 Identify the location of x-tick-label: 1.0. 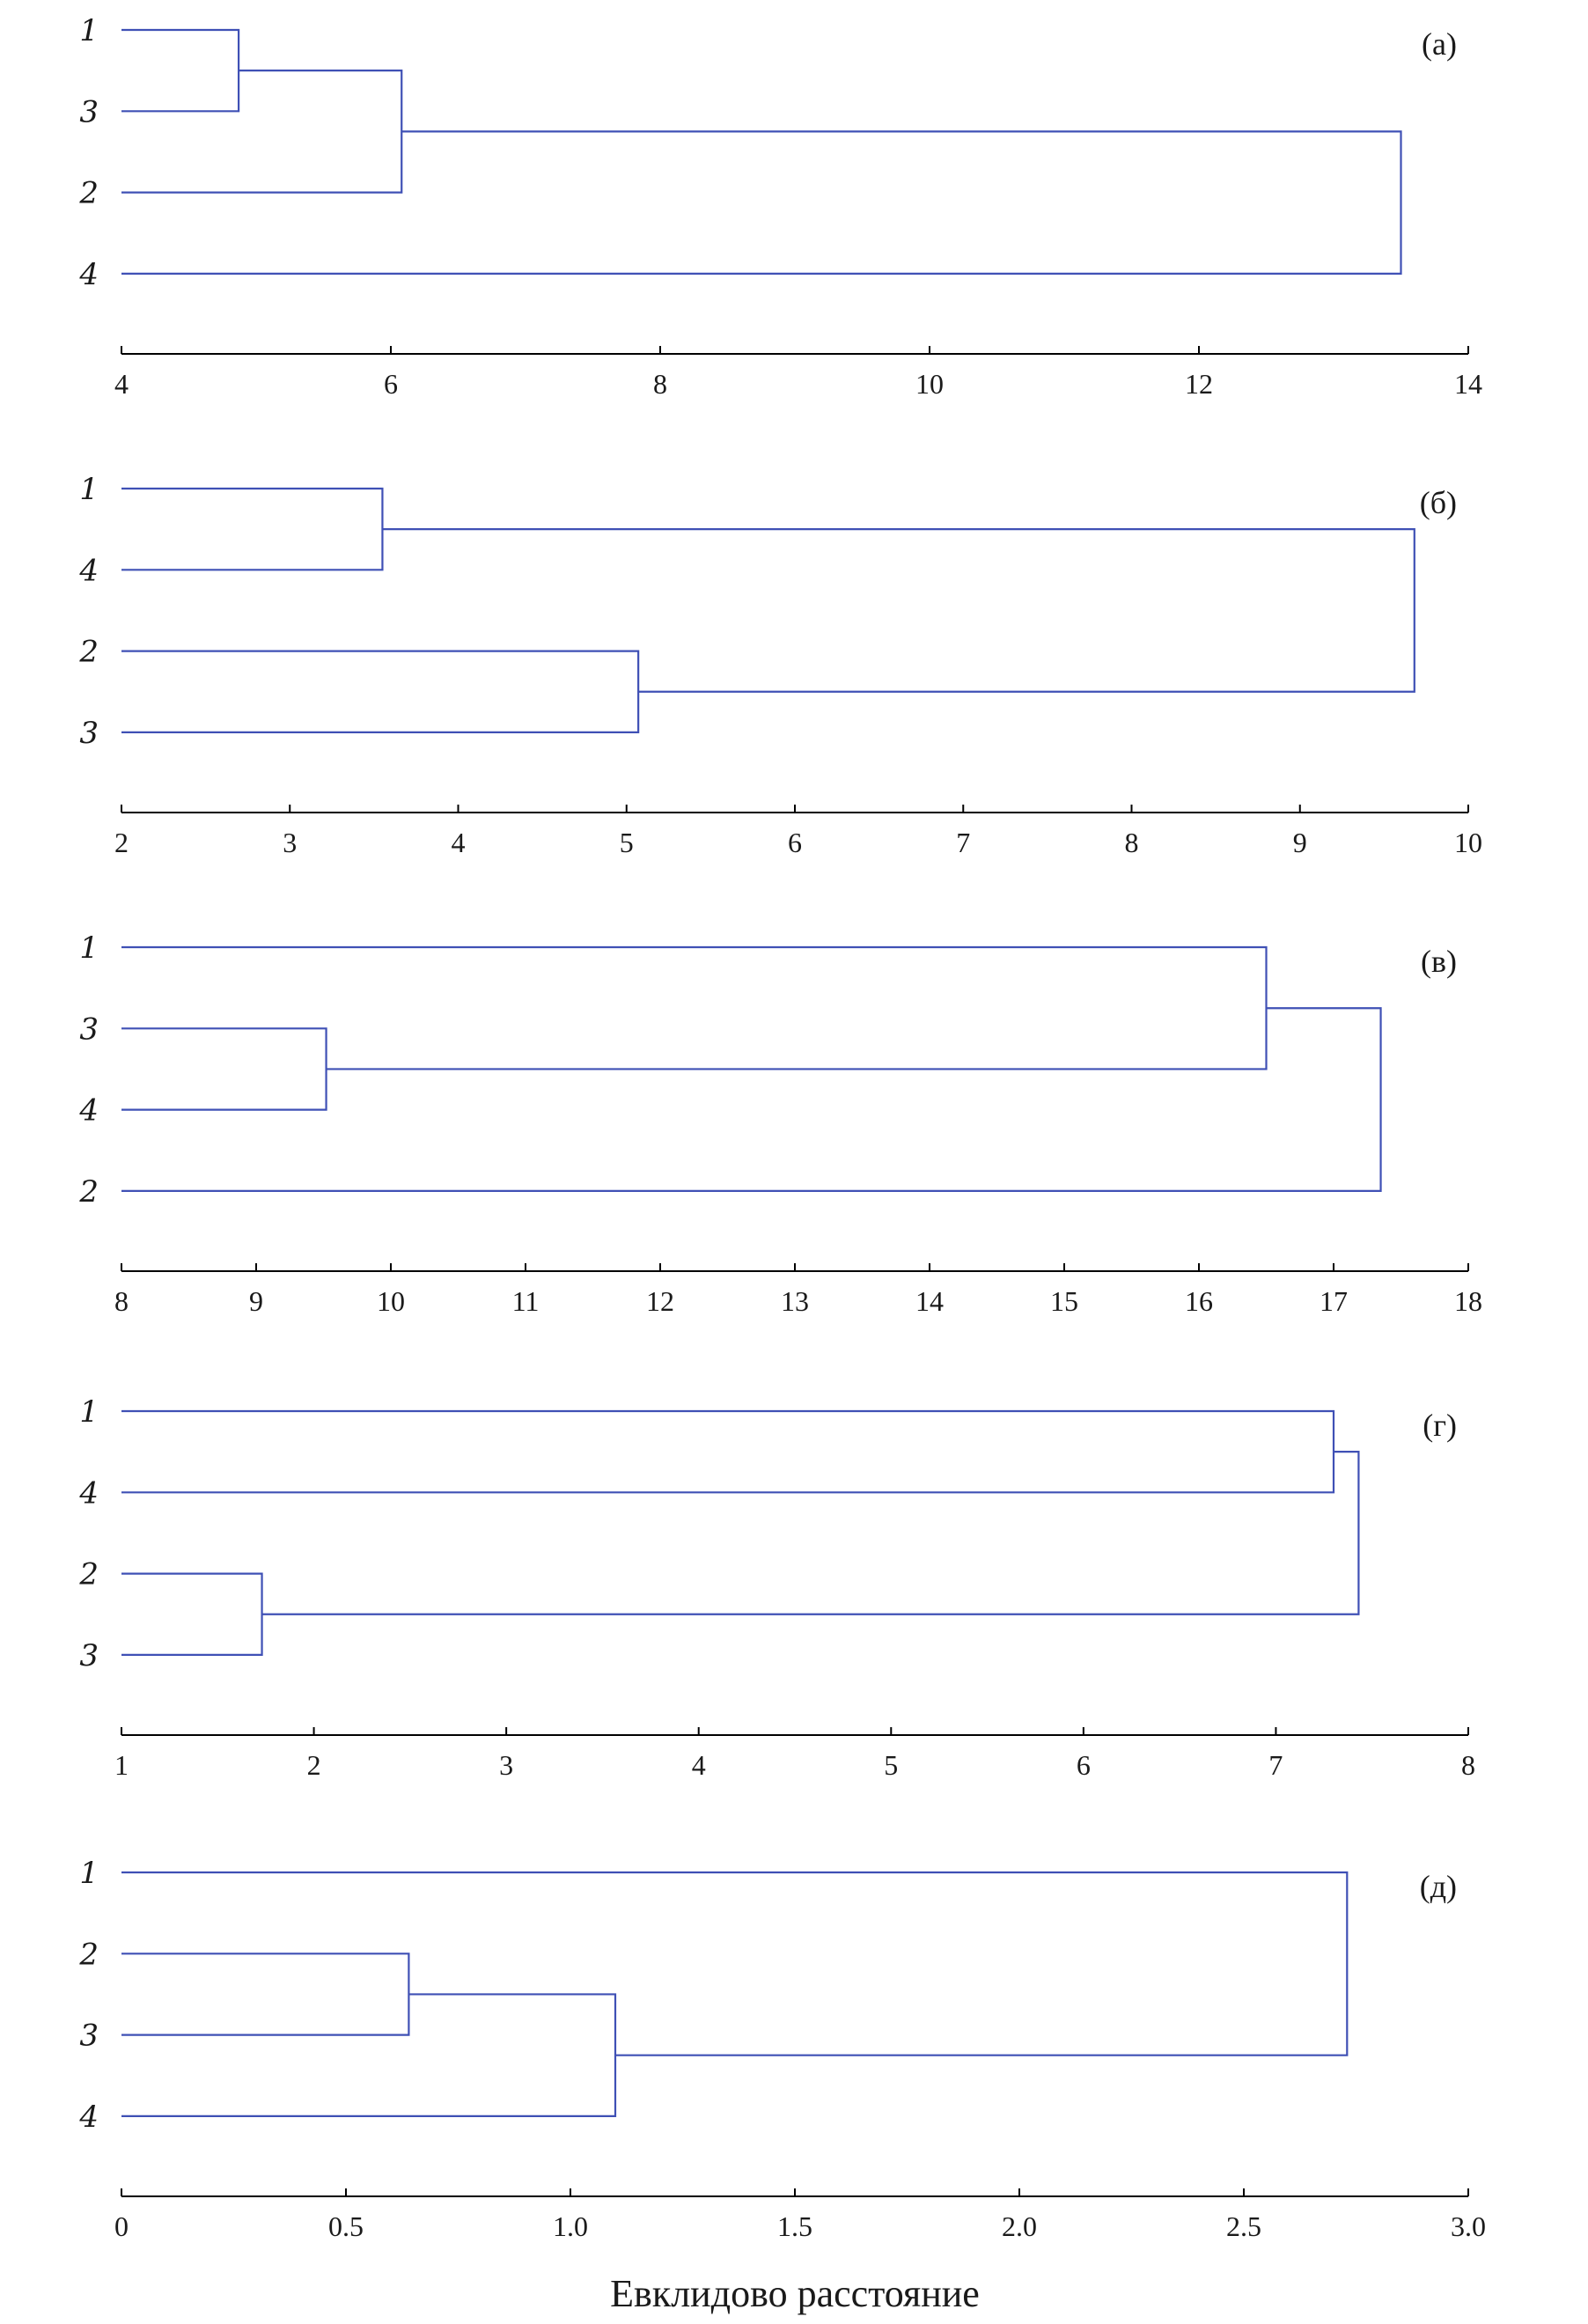
(570, 2226).